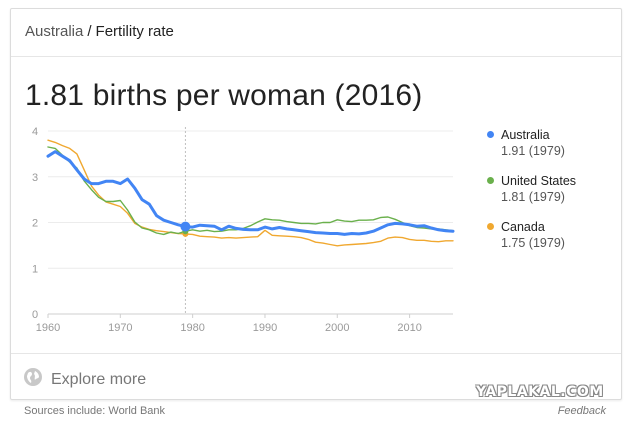  I want to click on x-tick-label: 1970, so click(120, 328).